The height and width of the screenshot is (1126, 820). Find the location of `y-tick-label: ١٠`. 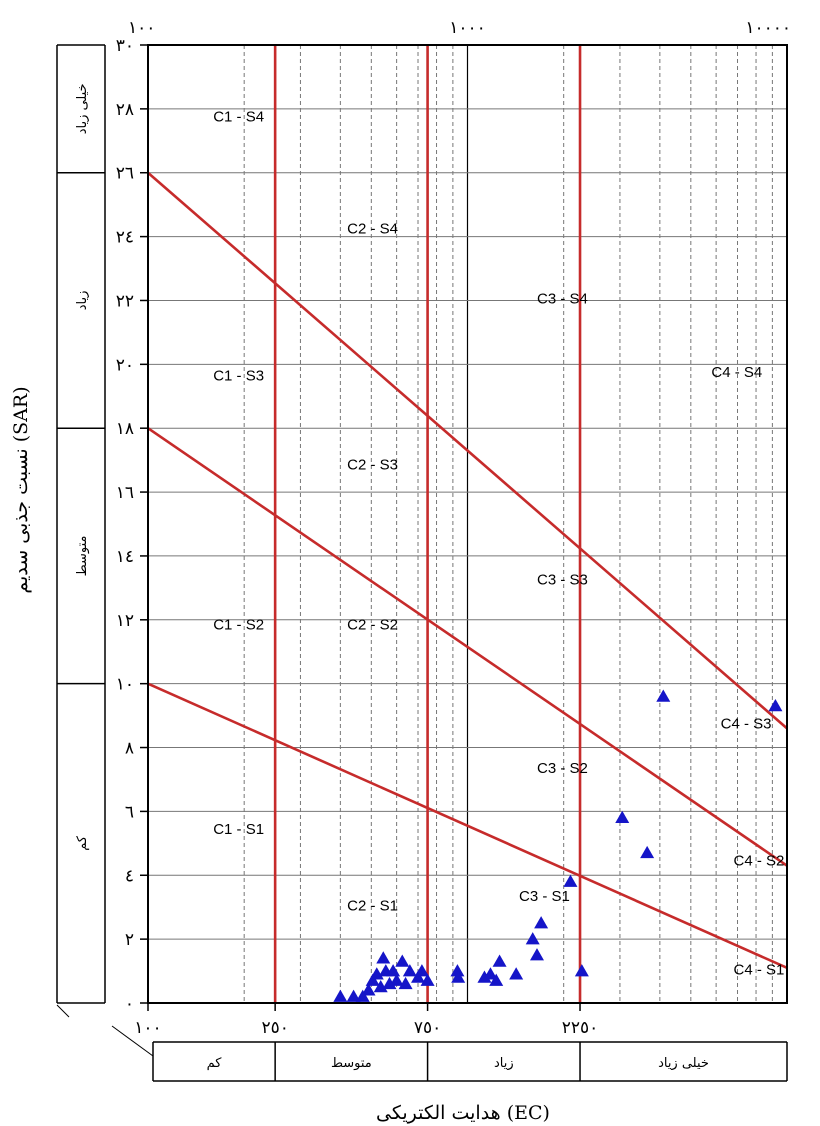

y-tick-label: ١٠ is located at coordinates (125, 685).